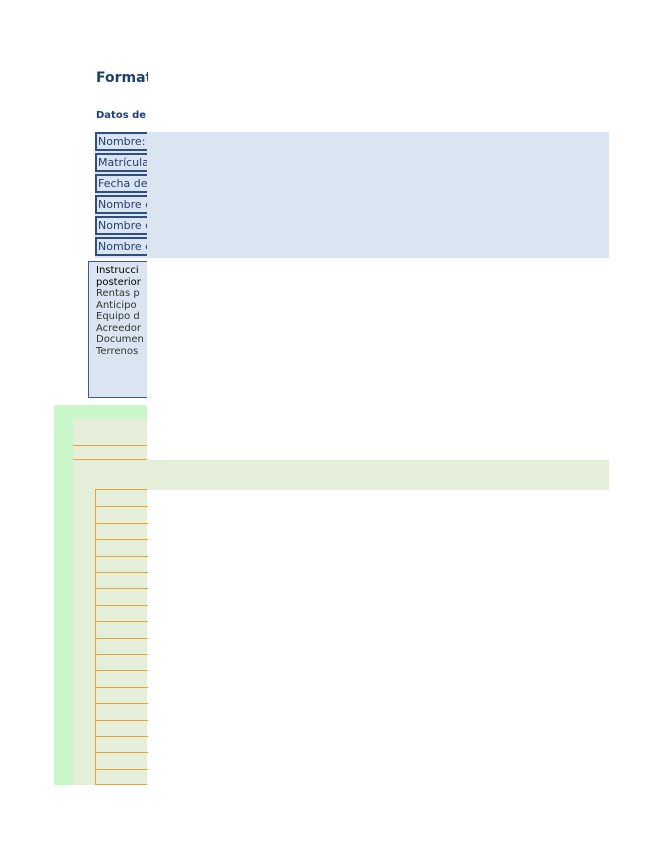  What do you see at coordinates (352, 195) in the screenshot?
I see `student-data-band` at bounding box center [352, 195].